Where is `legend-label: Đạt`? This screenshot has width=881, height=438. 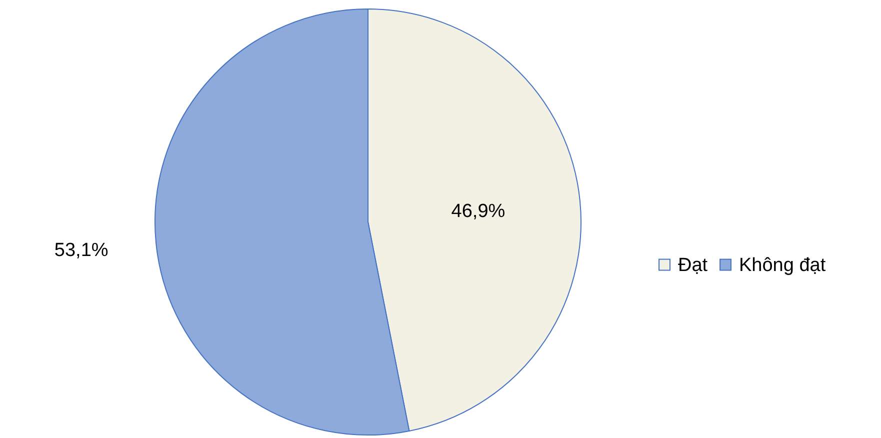
legend-label: Đạt is located at coordinates (693, 265).